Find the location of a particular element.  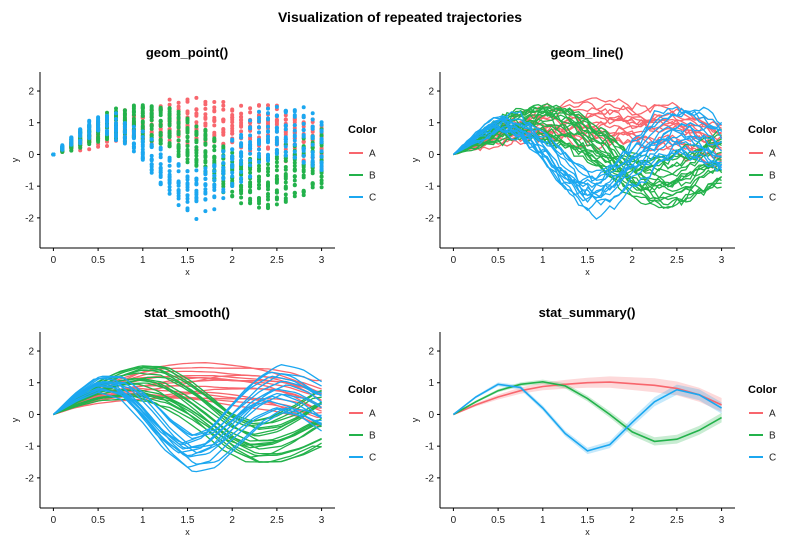

panel-title: geom_point() is located at coordinates (187, 52).